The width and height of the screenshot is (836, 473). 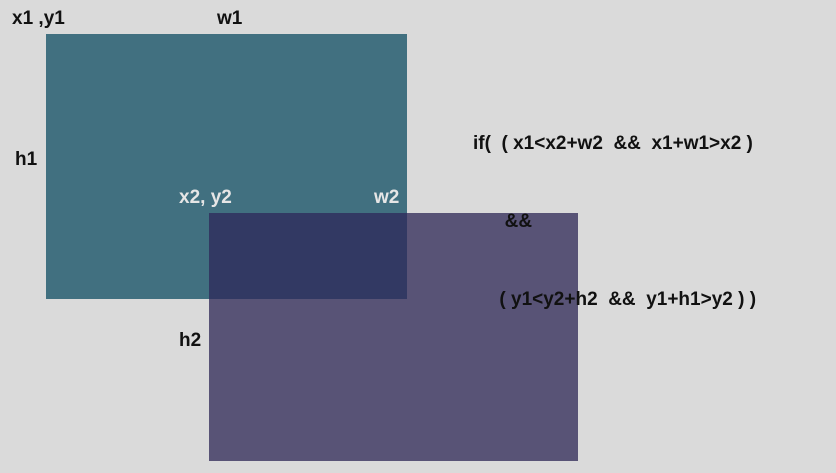 I want to click on condition-line-1: if( ( x1<x2+w2 && x1+w1>x2 ), so click(x=613, y=143).